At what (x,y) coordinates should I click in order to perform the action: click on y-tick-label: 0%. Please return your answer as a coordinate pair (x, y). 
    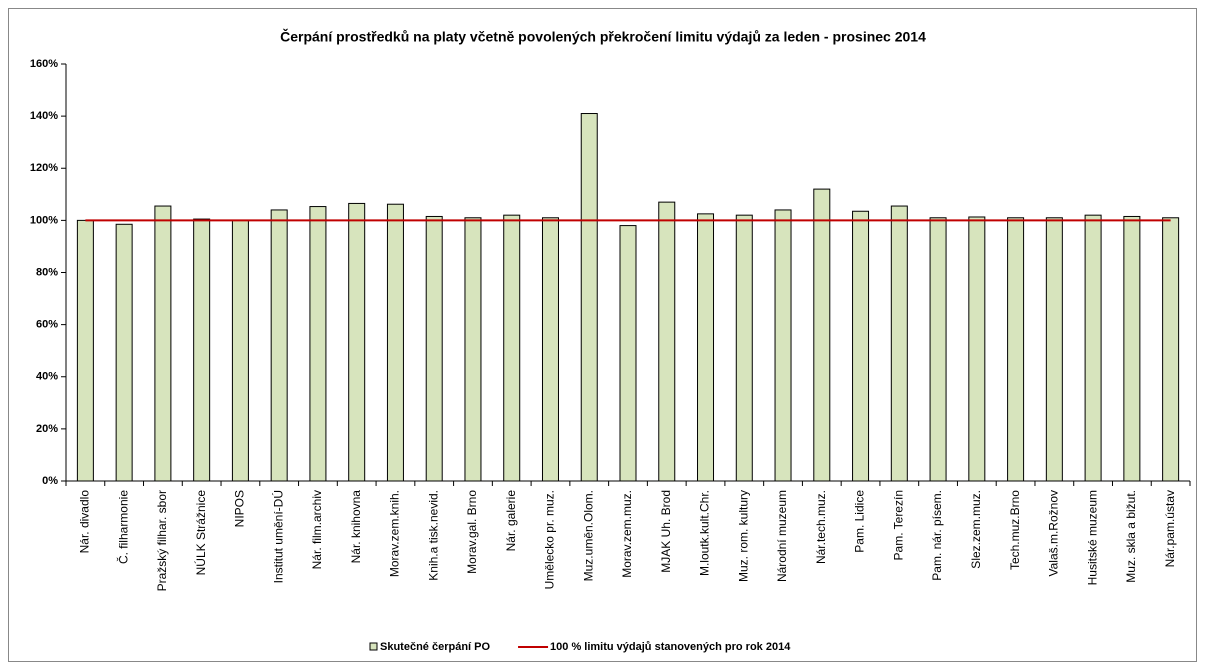
    Looking at the image, I should click on (50, 481).